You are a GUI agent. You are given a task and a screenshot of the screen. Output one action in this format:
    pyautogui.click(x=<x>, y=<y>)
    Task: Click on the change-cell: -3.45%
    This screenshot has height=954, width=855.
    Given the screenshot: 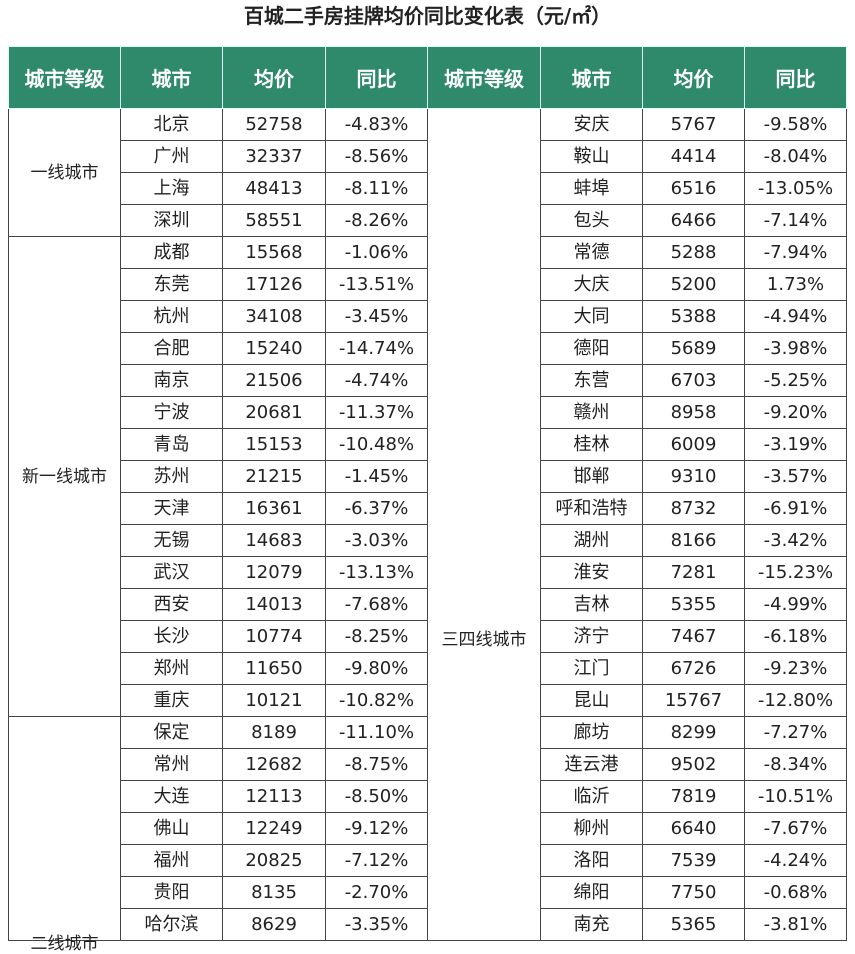 What is the action you would take?
    pyautogui.click(x=376, y=316)
    